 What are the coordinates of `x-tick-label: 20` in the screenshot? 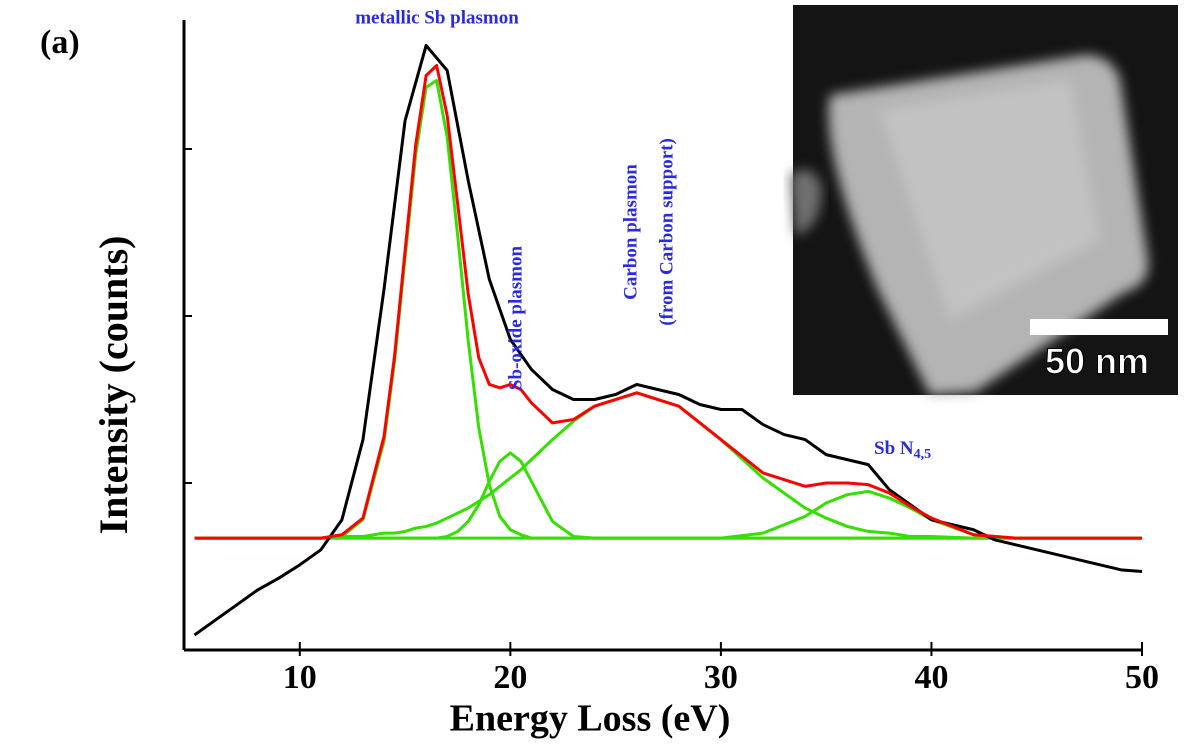 It's located at (510, 677).